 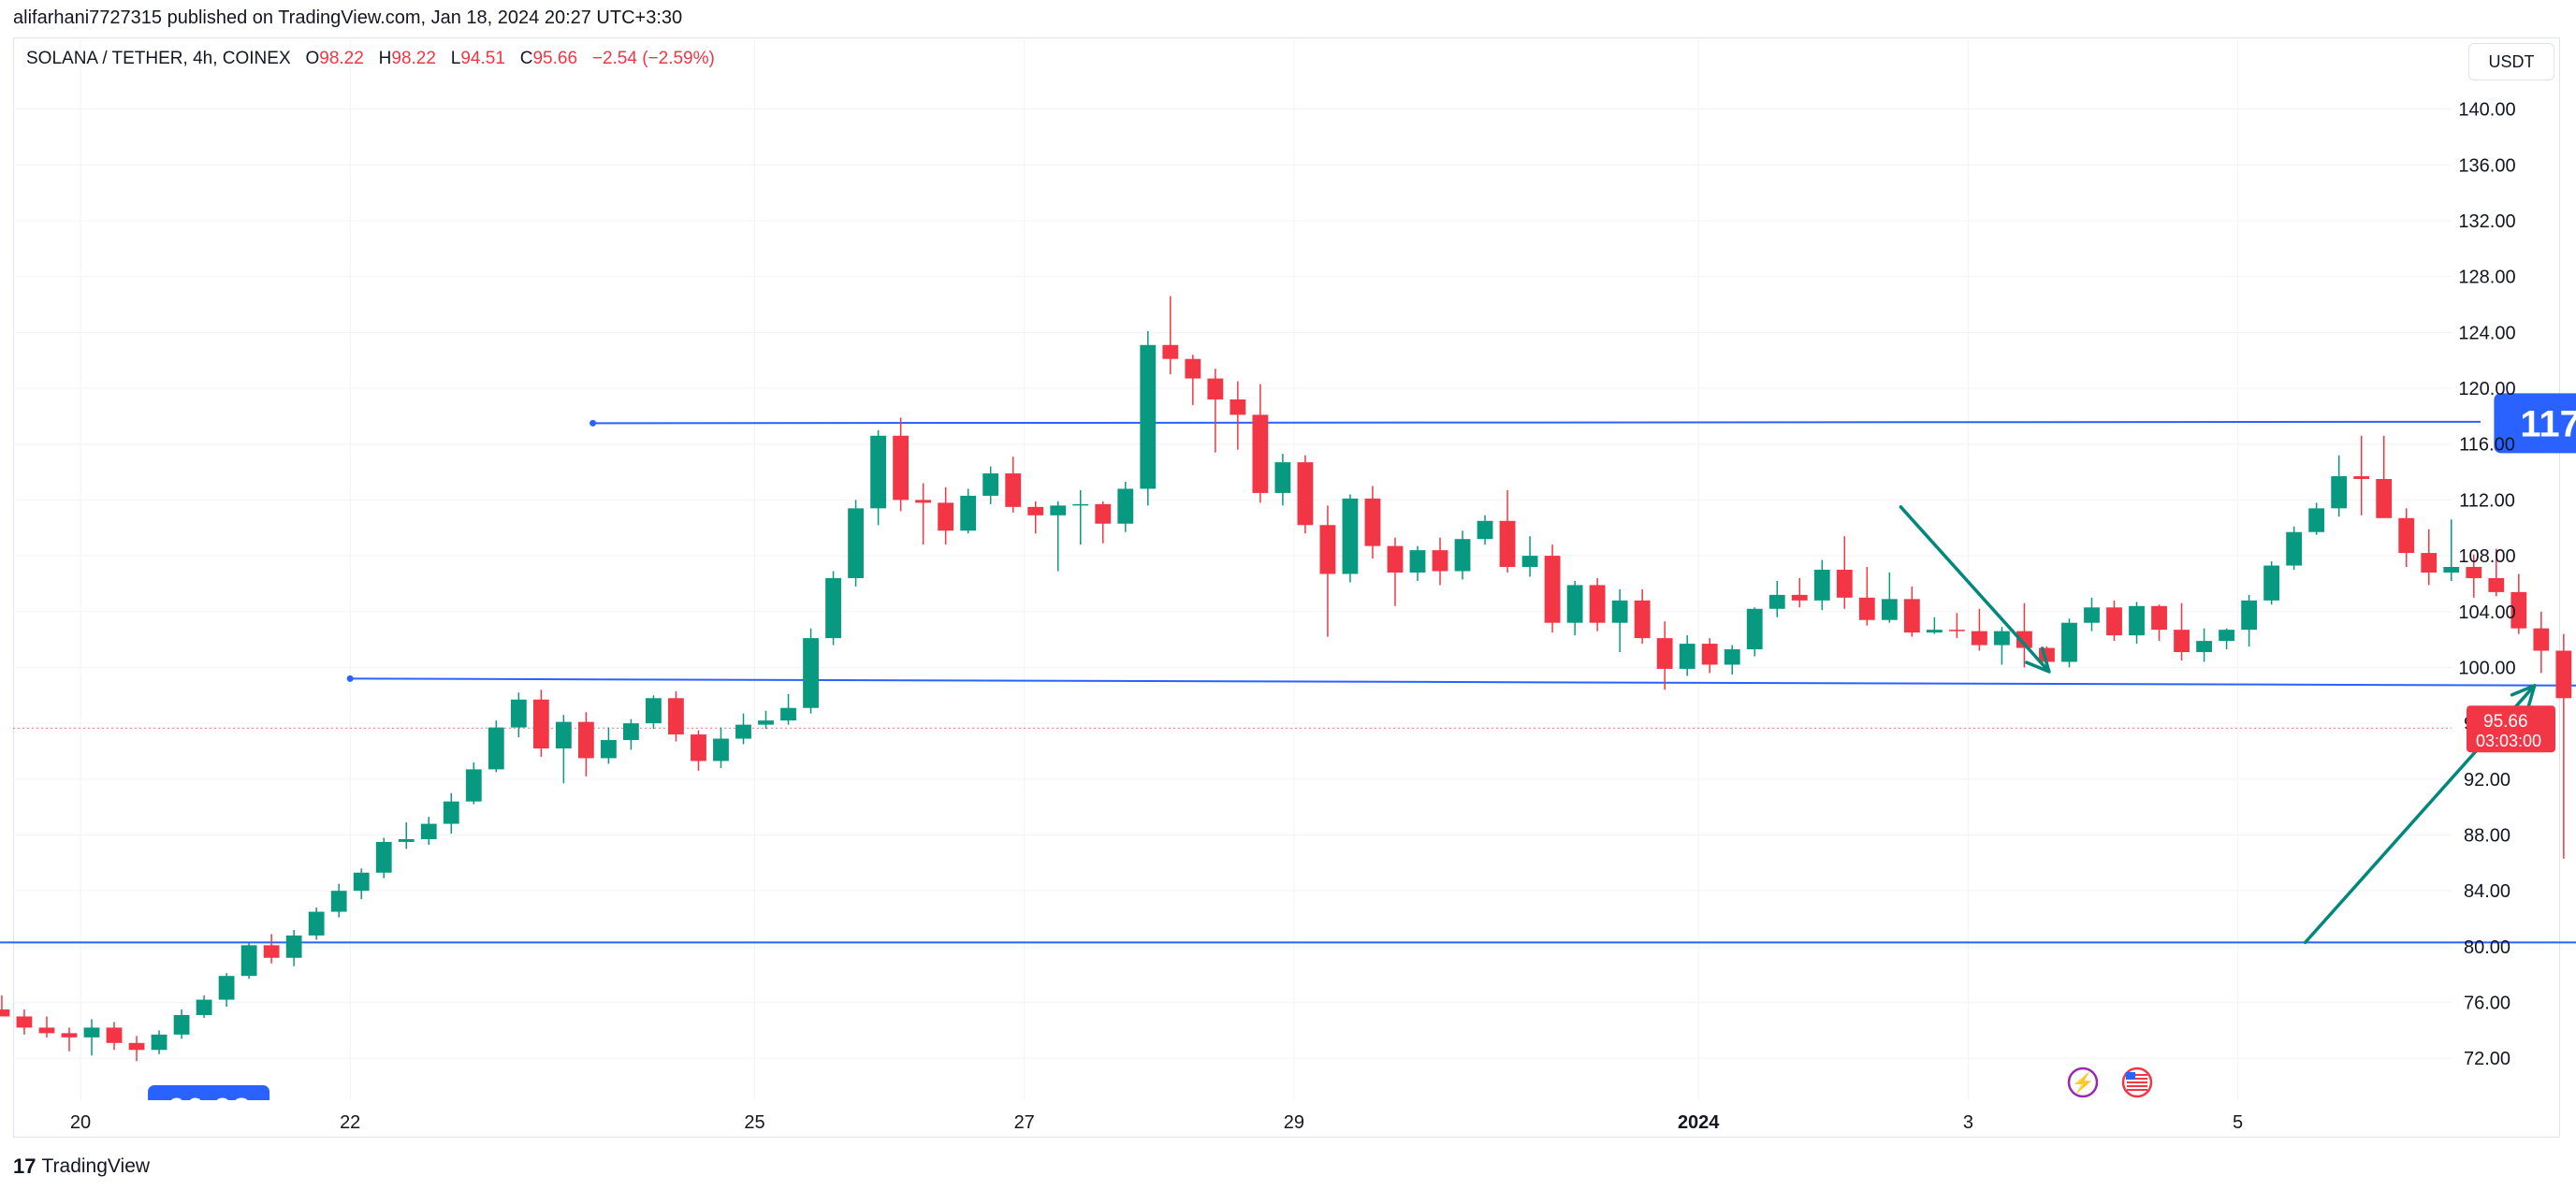 What do you see at coordinates (2511, 61) in the screenshot?
I see `currency-button: USDT` at bounding box center [2511, 61].